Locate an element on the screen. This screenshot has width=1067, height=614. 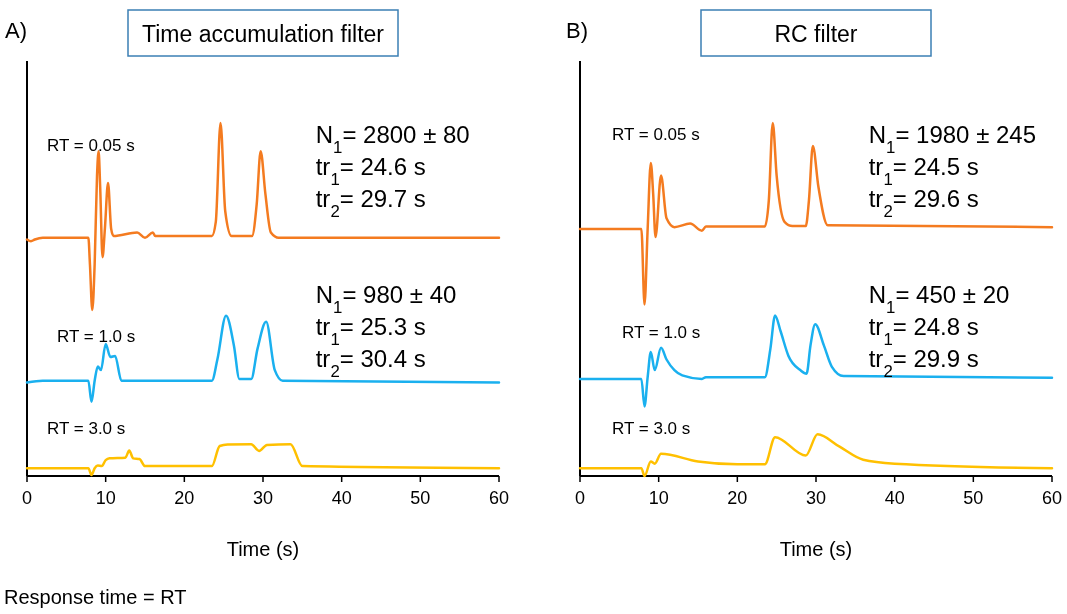
text: B) is located at coordinates (577, 30).